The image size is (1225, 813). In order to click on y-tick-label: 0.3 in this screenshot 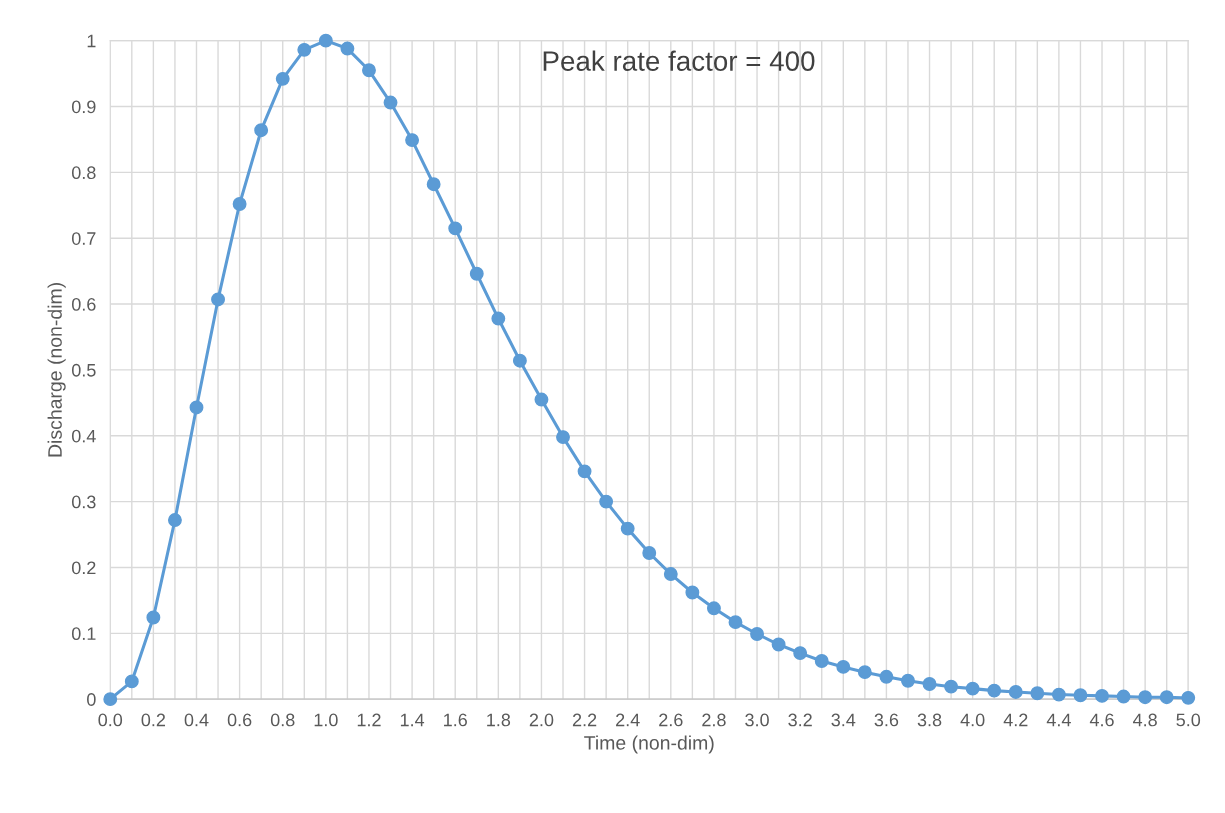, I will do `click(83, 502)`.